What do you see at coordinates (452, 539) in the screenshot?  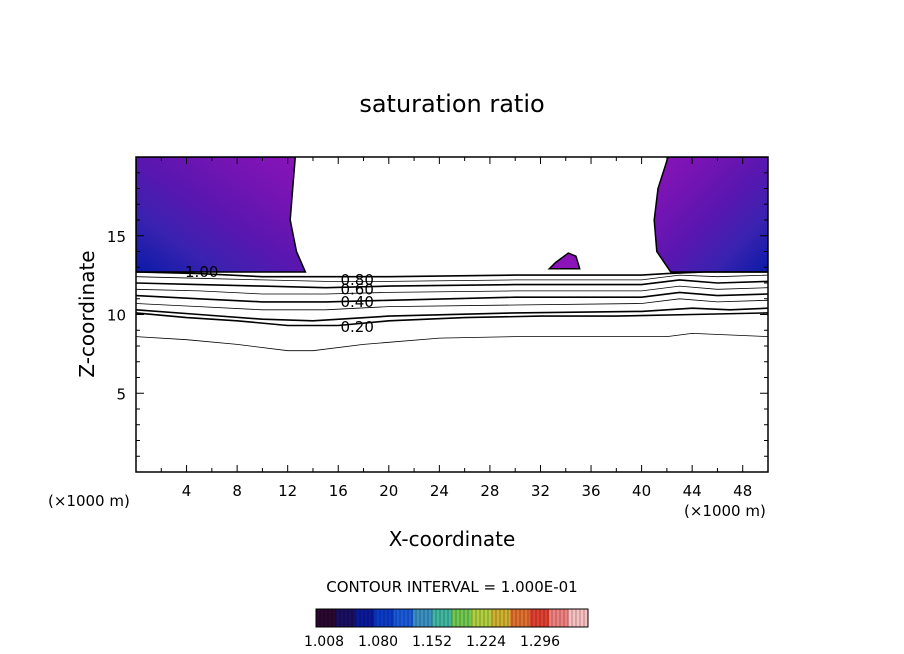 I see `x-axis-label: X-coordinate` at bounding box center [452, 539].